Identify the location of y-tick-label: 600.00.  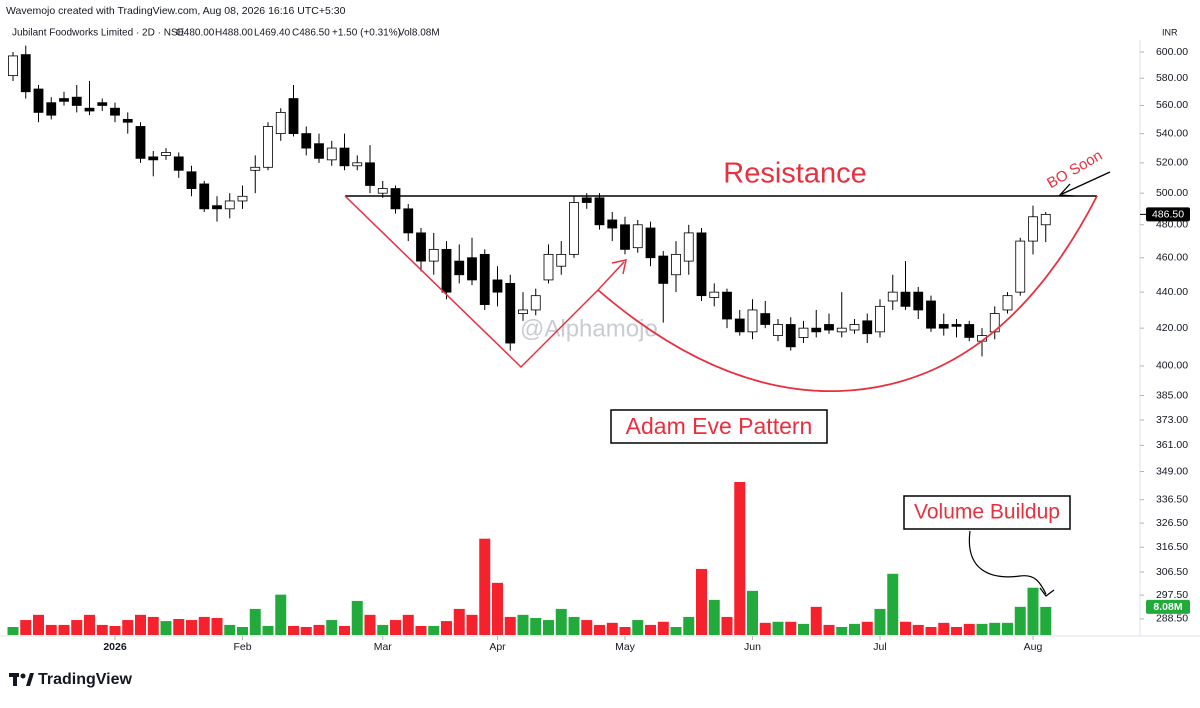
(1172, 52).